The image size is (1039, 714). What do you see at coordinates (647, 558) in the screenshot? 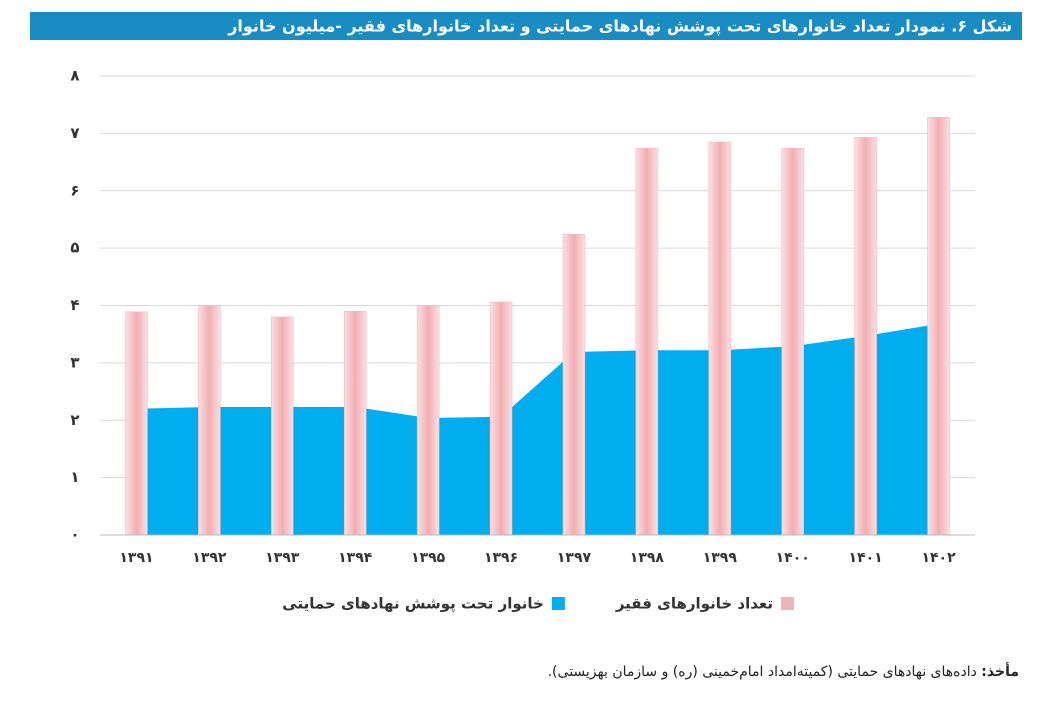
I see `x-tick-label: ۱۳۹۸` at bounding box center [647, 558].